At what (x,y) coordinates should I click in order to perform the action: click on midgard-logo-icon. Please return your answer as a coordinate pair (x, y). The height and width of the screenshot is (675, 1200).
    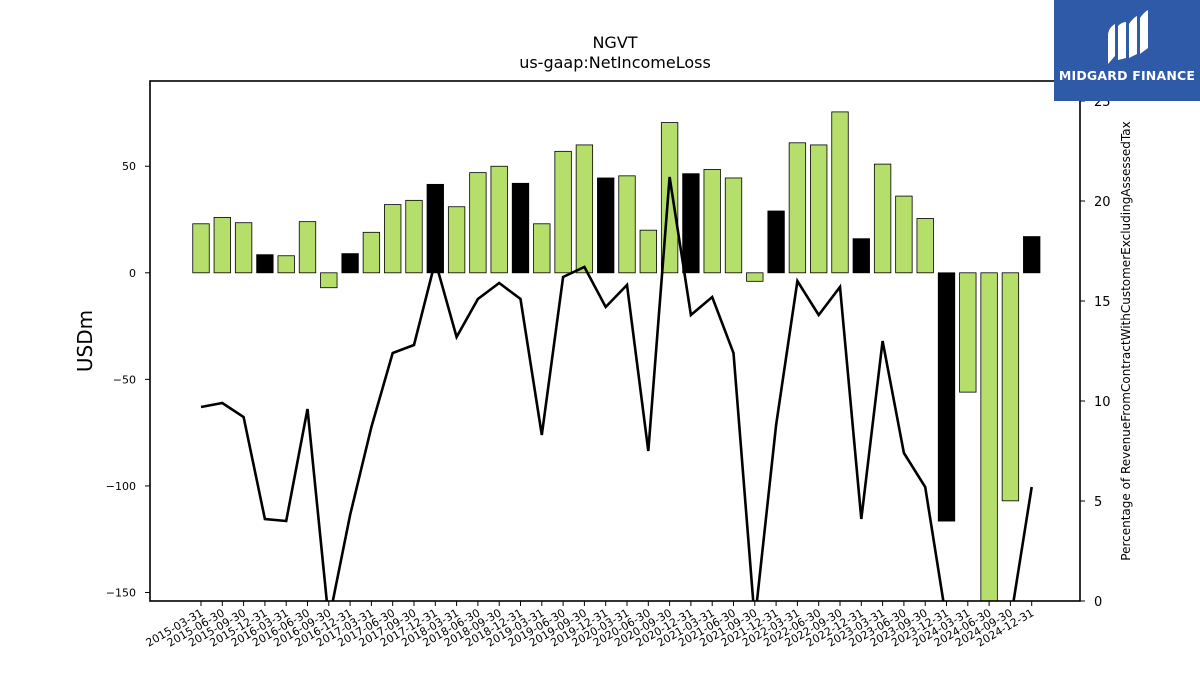
    Looking at the image, I should click on (1128, 37).